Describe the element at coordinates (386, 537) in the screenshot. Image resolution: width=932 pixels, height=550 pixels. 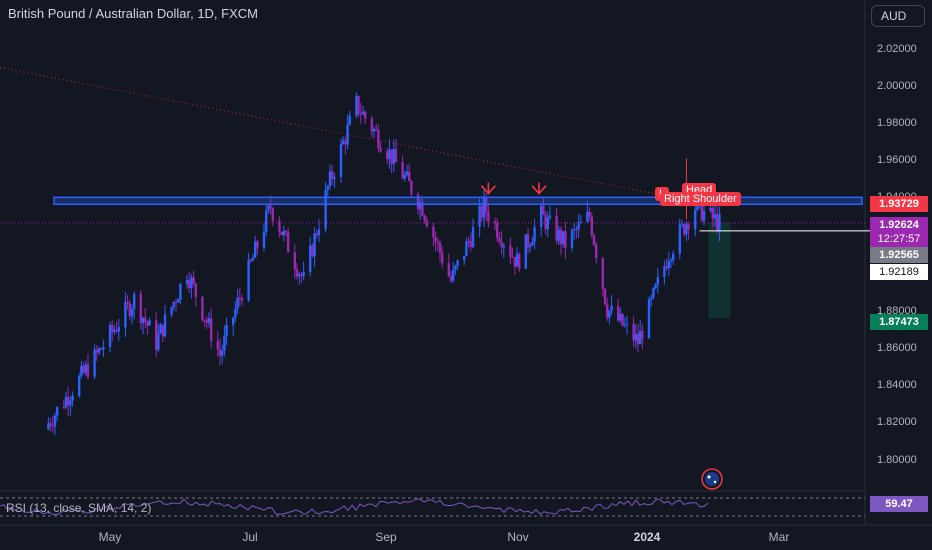
I see `x-tick-label: Sep` at that location.